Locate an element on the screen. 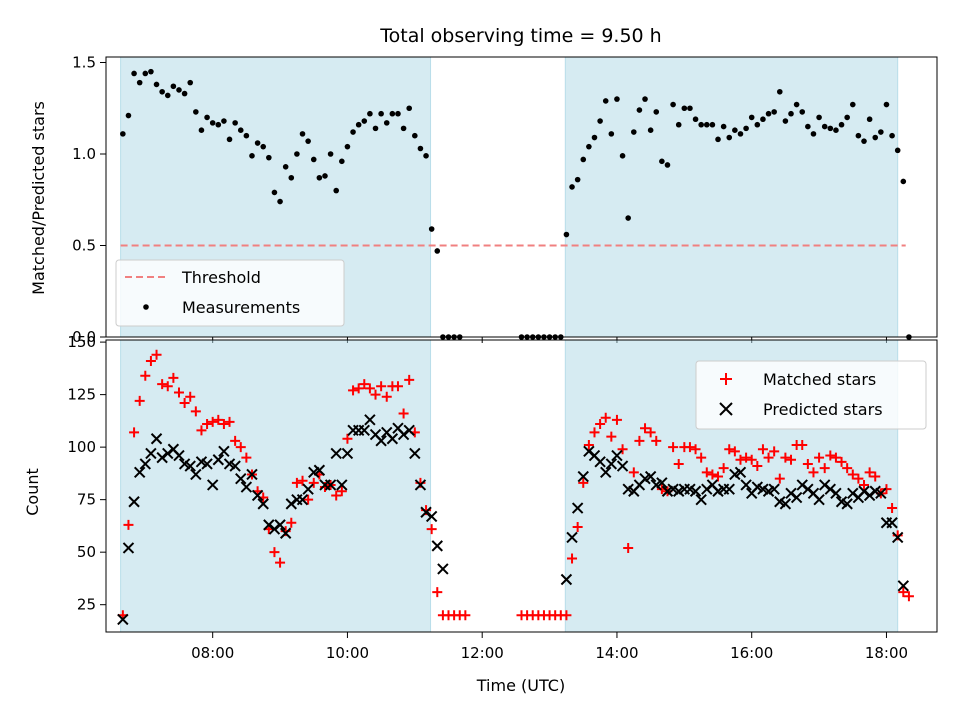 This screenshot has height=720, width=960. threshold-legend-label: Threshold is located at coordinates (221, 277).